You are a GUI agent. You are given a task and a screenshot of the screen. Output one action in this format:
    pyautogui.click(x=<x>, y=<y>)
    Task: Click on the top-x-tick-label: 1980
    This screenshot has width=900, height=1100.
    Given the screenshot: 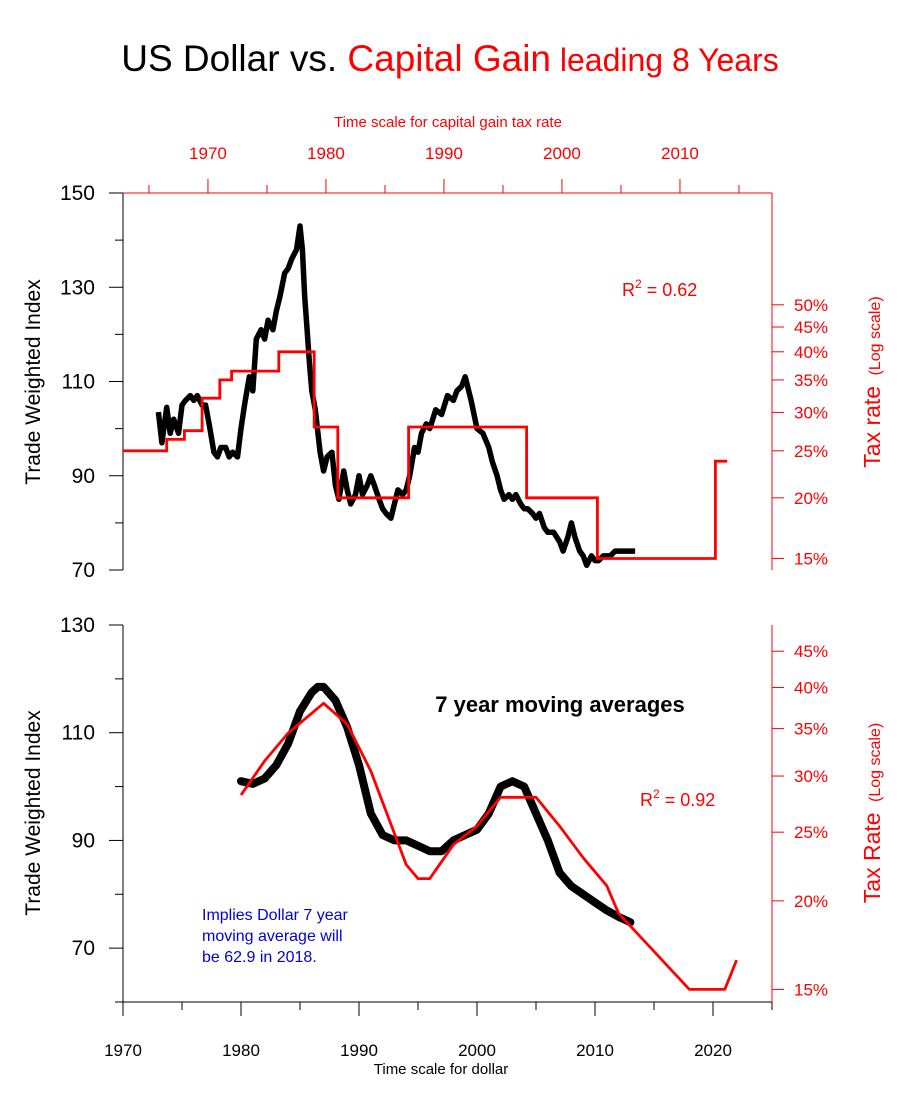 What is the action you would take?
    pyautogui.click(x=326, y=153)
    